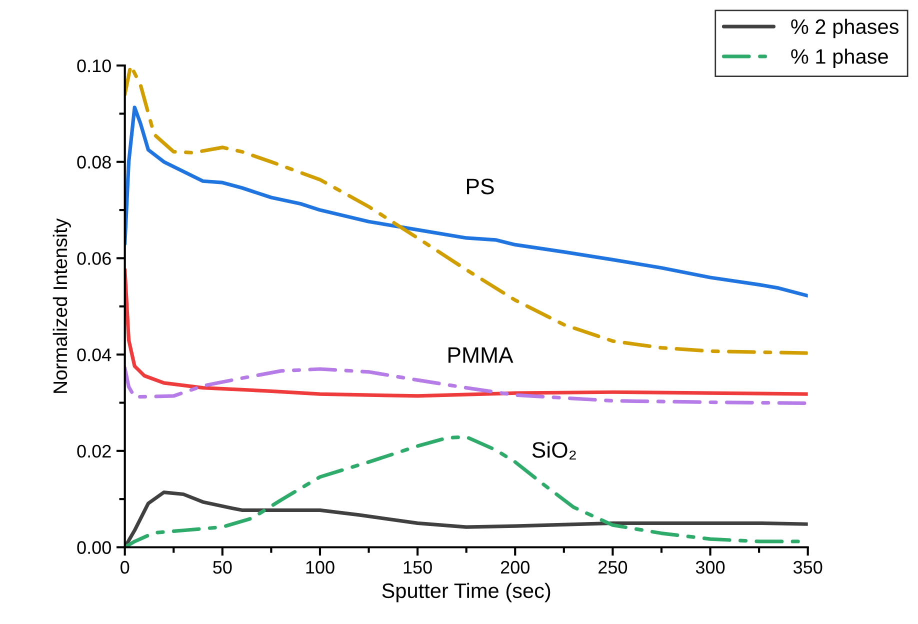 Image resolution: width=918 pixels, height=624 pixels. What do you see at coordinates (94, 65) in the screenshot?
I see `y-tick-label: 0.10` at bounding box center [94, 65].